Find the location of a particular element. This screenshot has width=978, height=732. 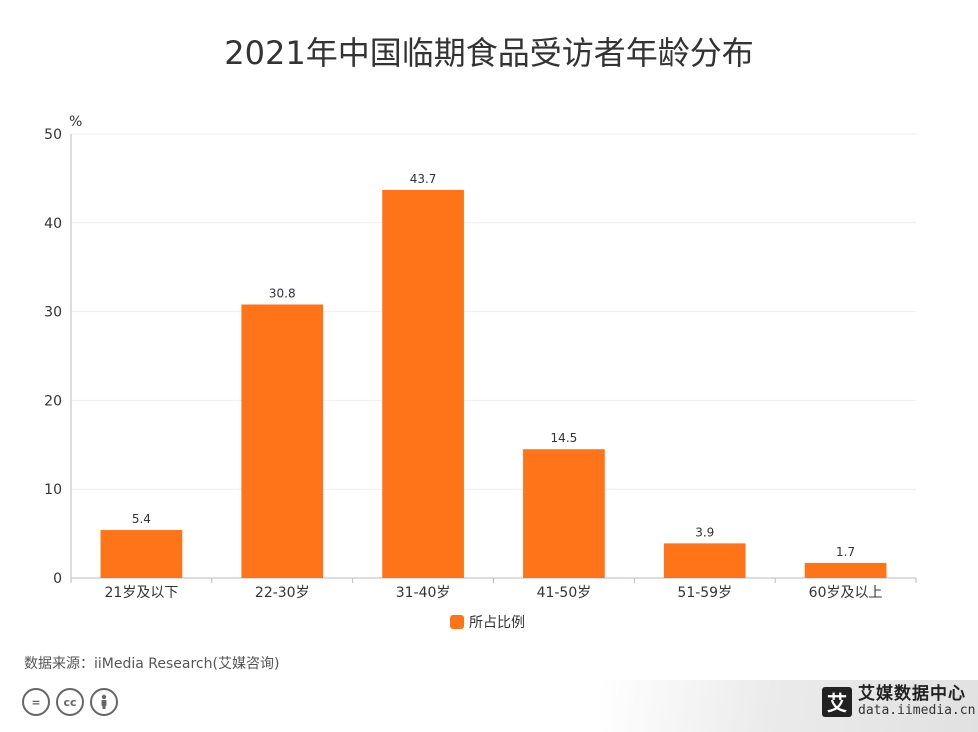

y-tick-label: 10 is located at coordinates (53, 490).